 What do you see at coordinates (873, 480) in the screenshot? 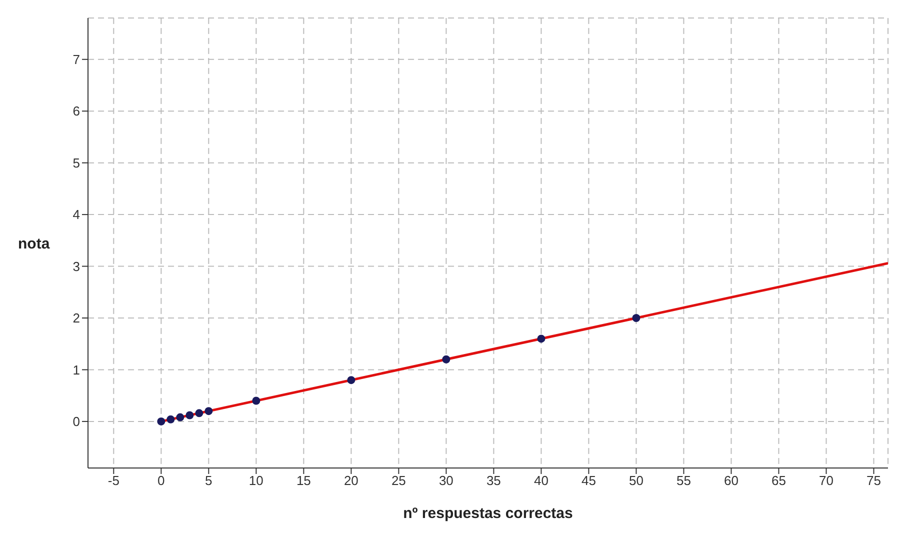
I see `x-tick-label: 75` at bounding box center [873, 480].